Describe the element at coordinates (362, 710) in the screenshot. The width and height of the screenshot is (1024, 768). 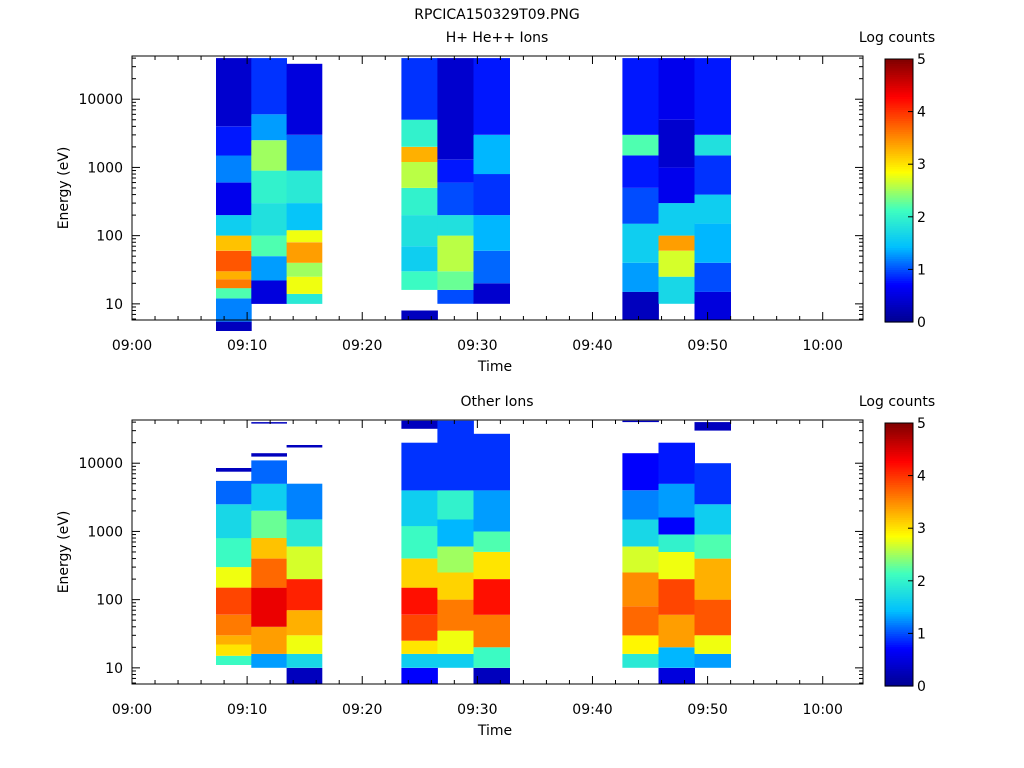
I see `x-tick-label: 09:20` at that location.